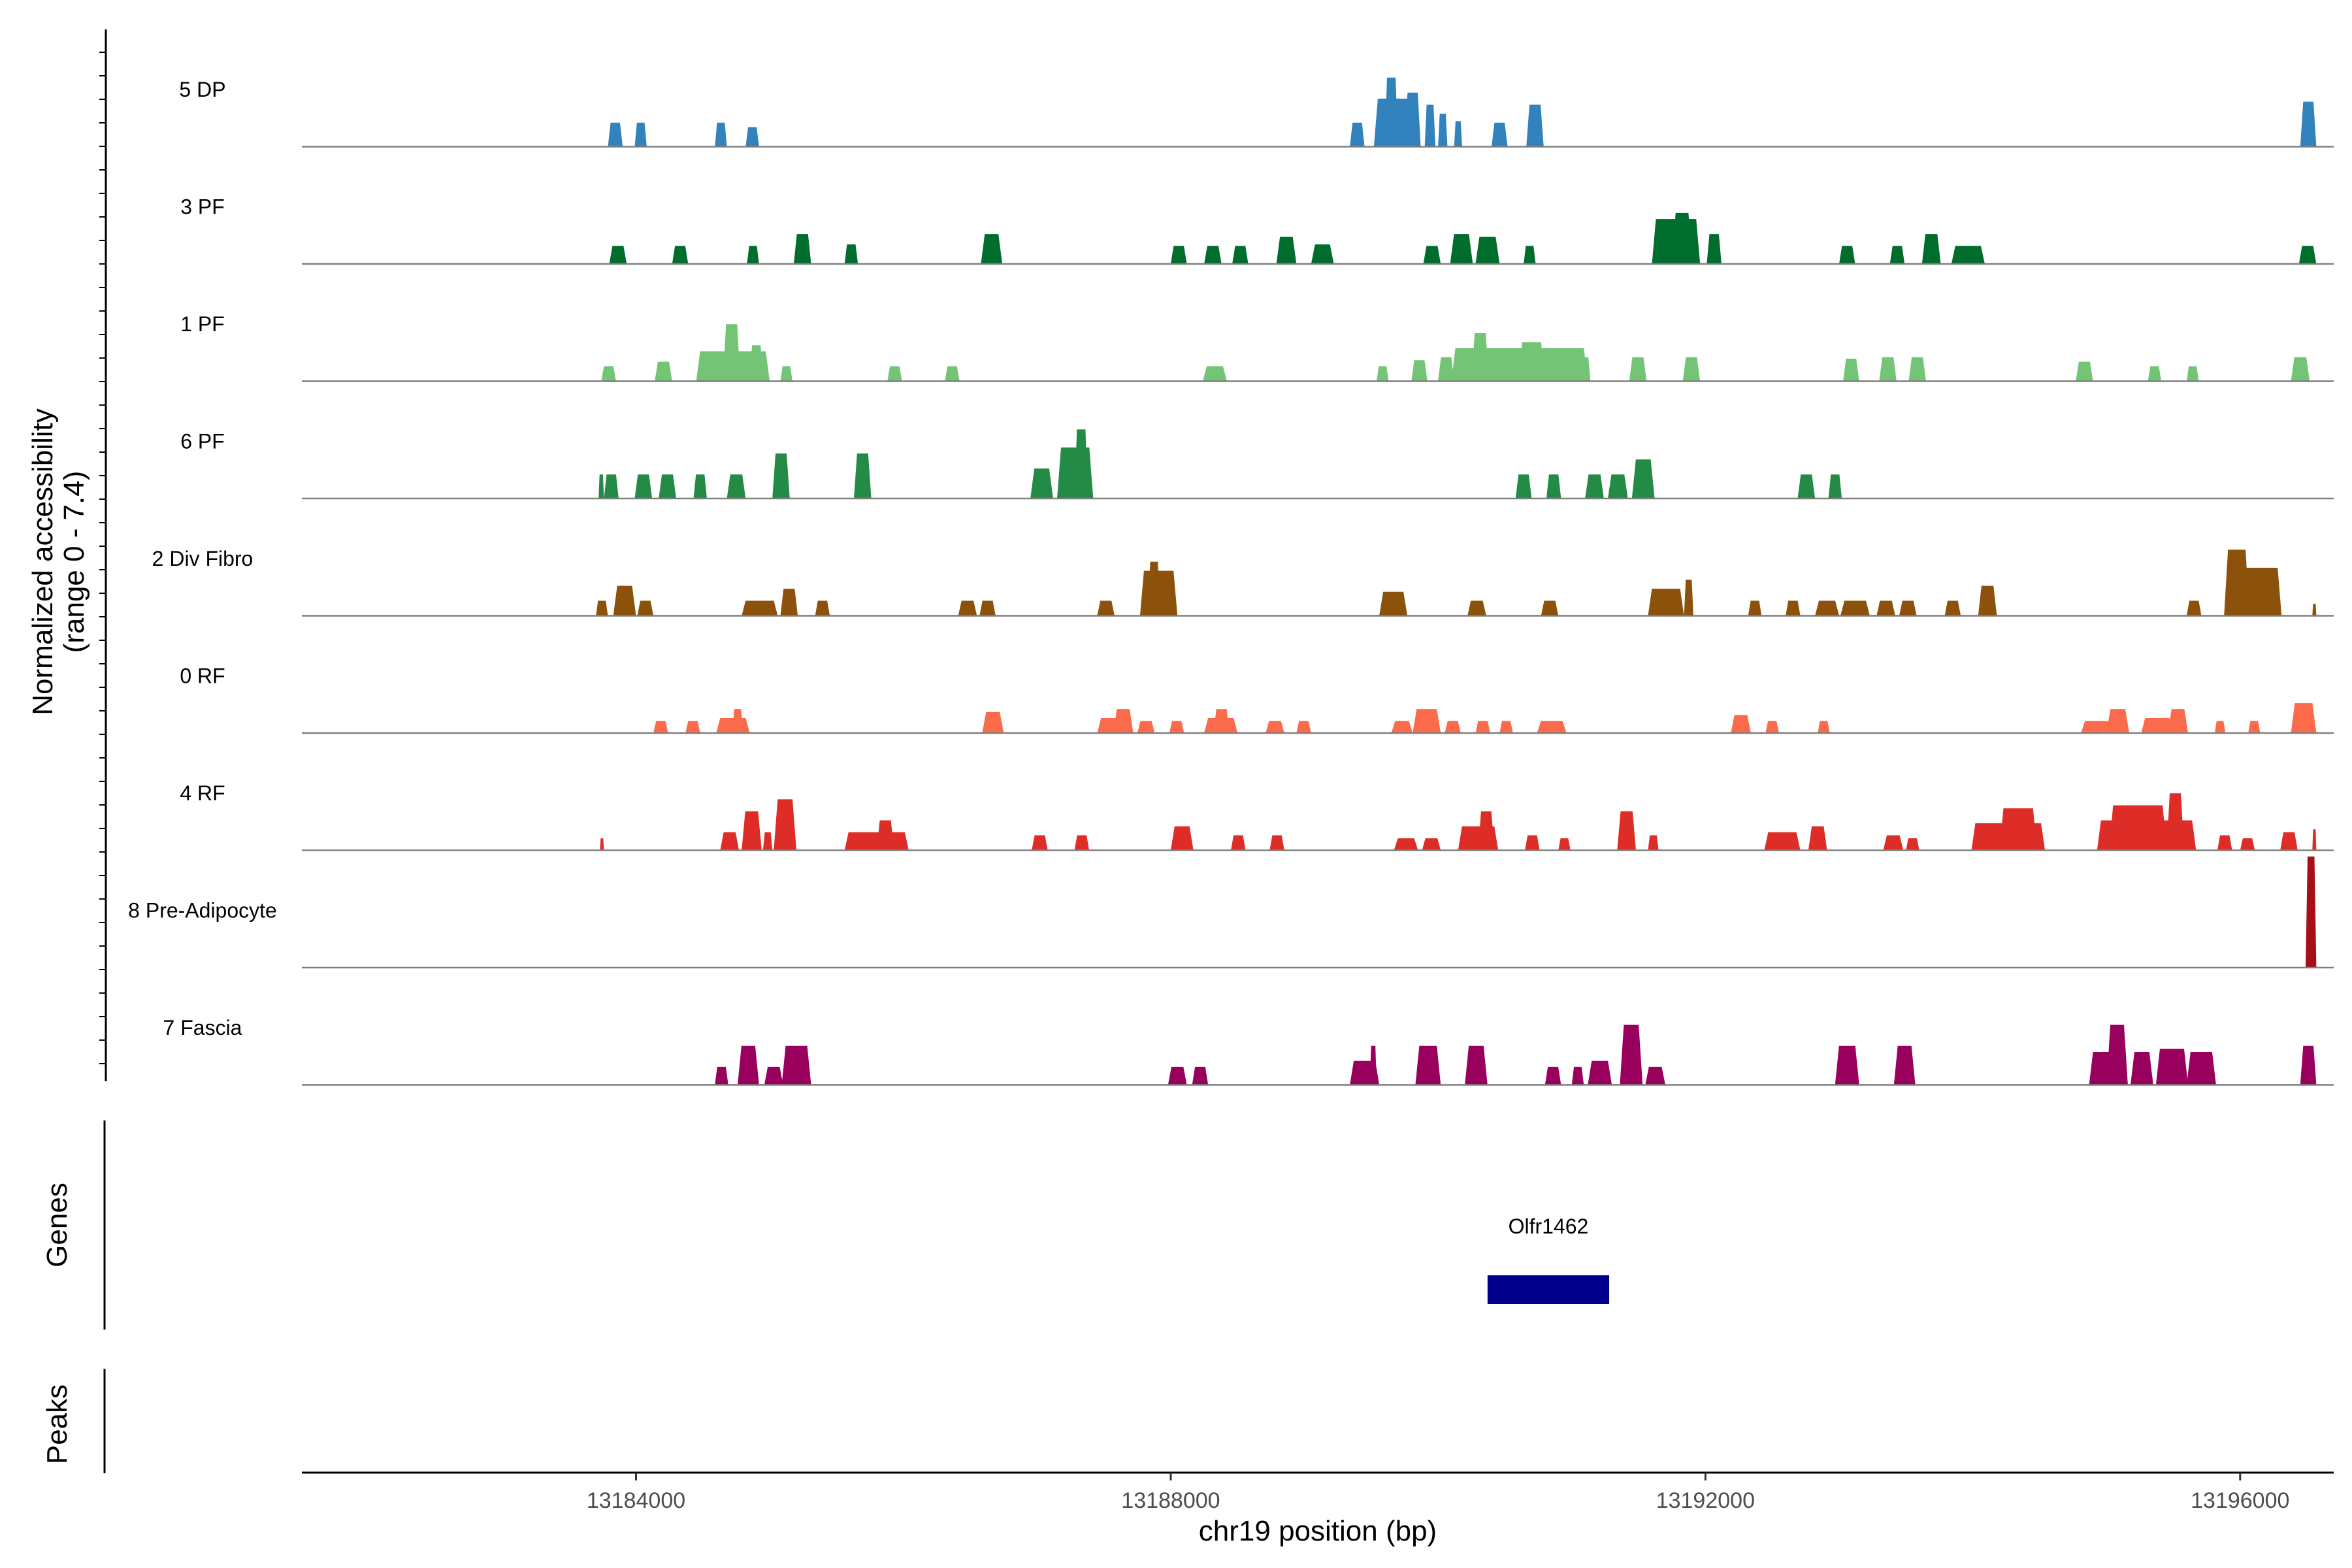 Image resolution: width=2352 pixels, height=1568 pixels. Describe the element at coordinates (1257, 464) in the screenshot. I see `track: 6 PF` at that location.